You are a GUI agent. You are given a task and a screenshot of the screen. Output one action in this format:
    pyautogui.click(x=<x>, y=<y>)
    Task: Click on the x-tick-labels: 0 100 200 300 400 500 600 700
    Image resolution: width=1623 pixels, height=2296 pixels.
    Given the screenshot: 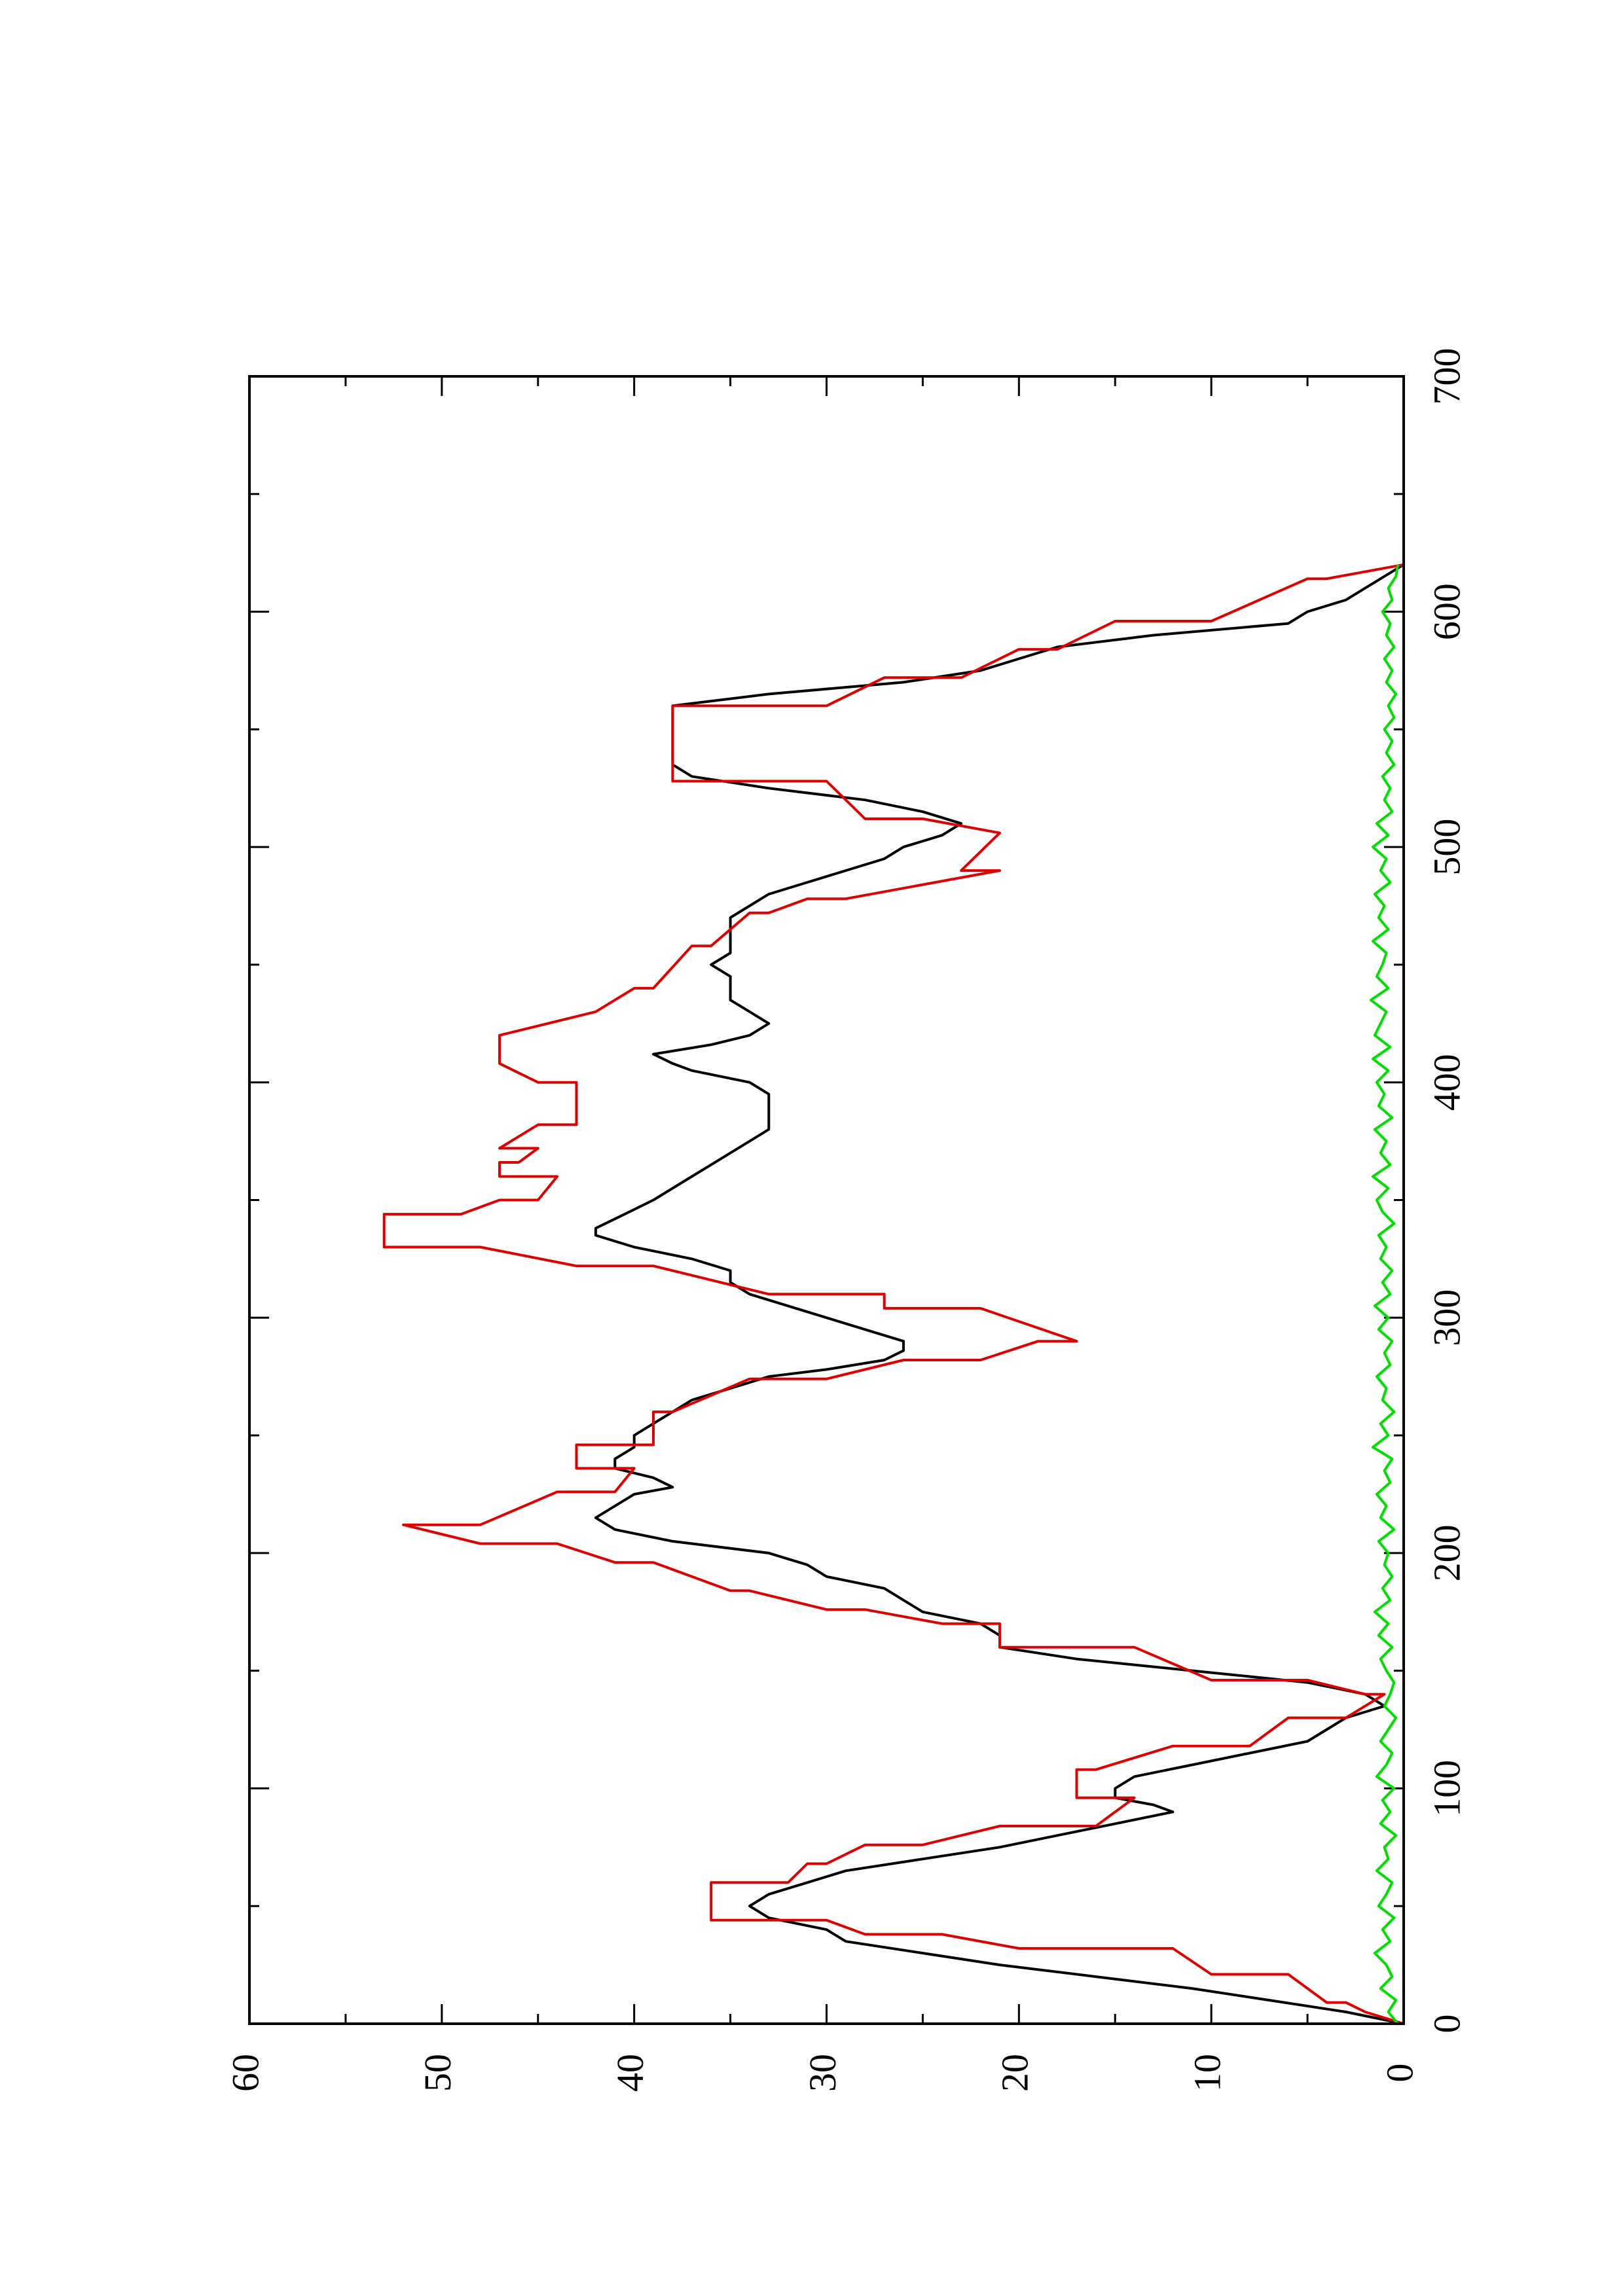 What is the action you would take?
    pyautogui.click(x=1446, y=1191)
    